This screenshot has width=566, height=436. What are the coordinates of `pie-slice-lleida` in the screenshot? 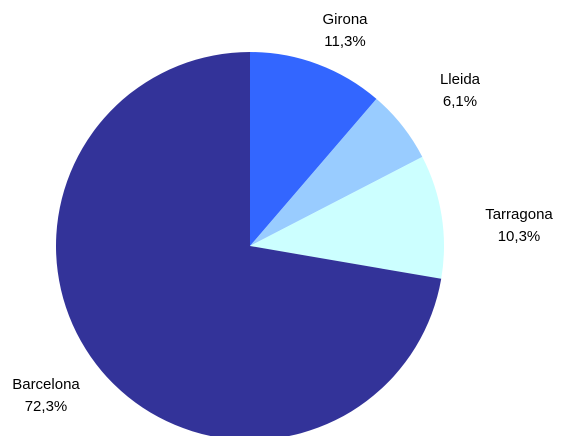 It's located at (336, 172).